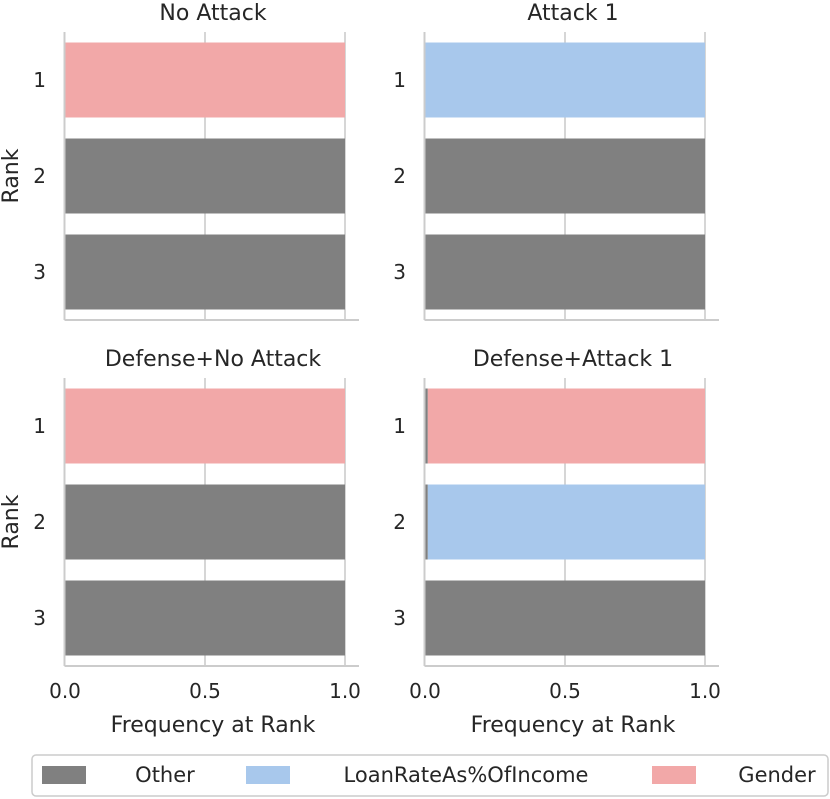 This screenshot has height=799, width=830. Describe the element at coordinates (573, 359) in the screenshot. I see `panel-title: Defense+Attack 1` at that location.